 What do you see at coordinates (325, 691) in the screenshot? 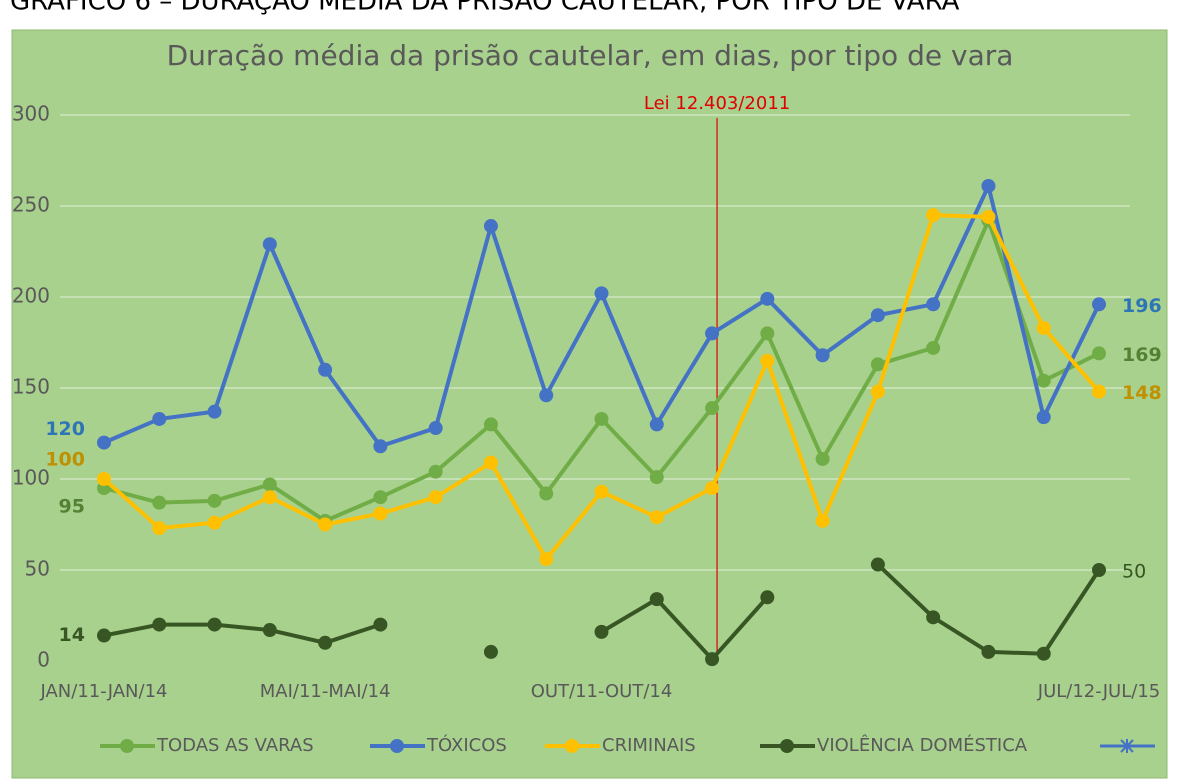
I see `x-tick-label: MAI/11-MAI/14` at bounding box center [325, 691].